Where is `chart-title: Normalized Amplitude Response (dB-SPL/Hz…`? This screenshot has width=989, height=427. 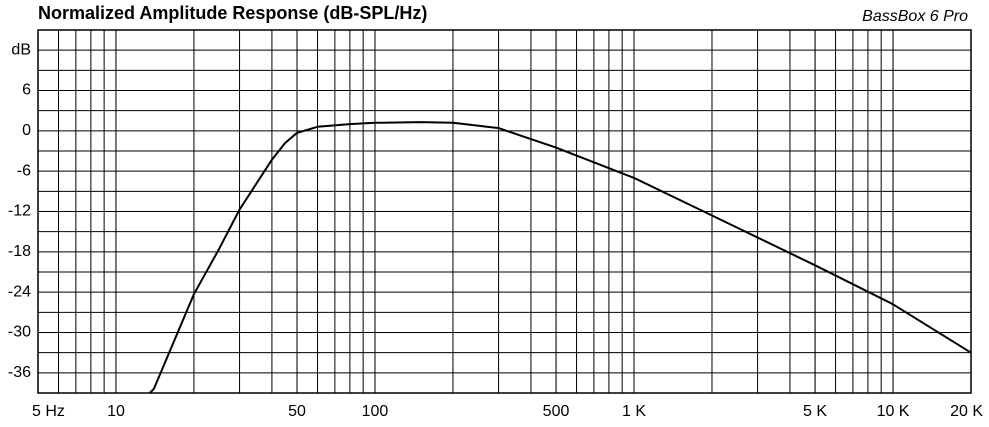 chart-title: Normalized Amplitude Response (dB-SPL/Hz… is located at coordinates (232, 13).